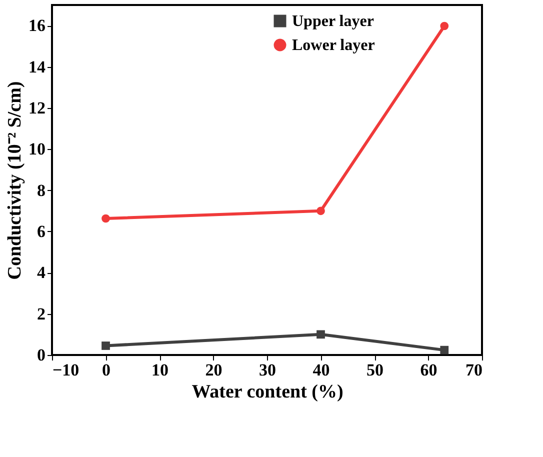 Image resolution: width=543 pixels, height=457 pixels. What do you see at coordinates (333, 21) in the screenshot?
I see `legend-label: Upper layer` at bounding box center [333, 21].